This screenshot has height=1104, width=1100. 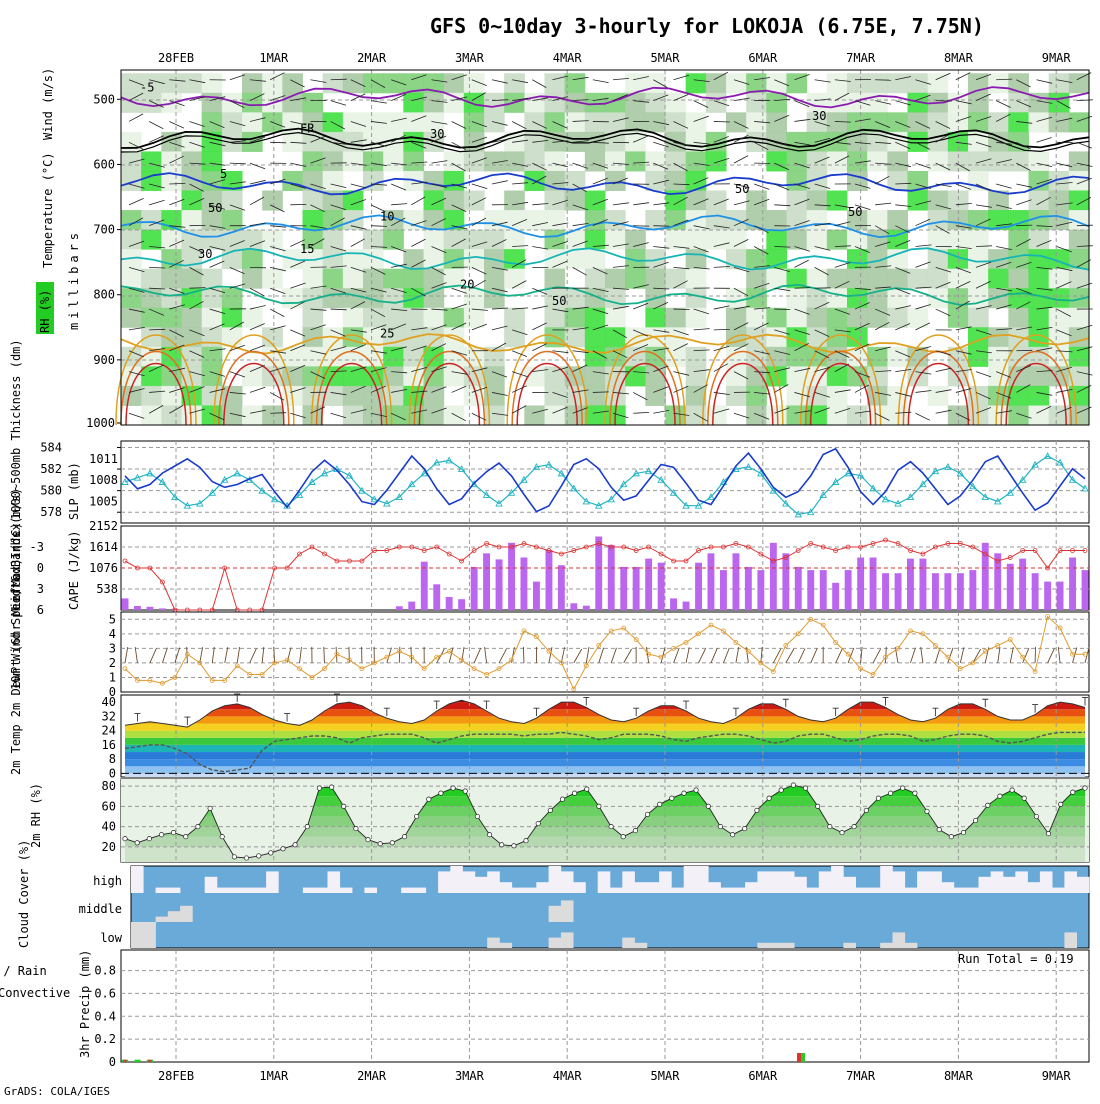 I want to click on top-date-9MAR: 9MAR, so click(x=1057, y=58).